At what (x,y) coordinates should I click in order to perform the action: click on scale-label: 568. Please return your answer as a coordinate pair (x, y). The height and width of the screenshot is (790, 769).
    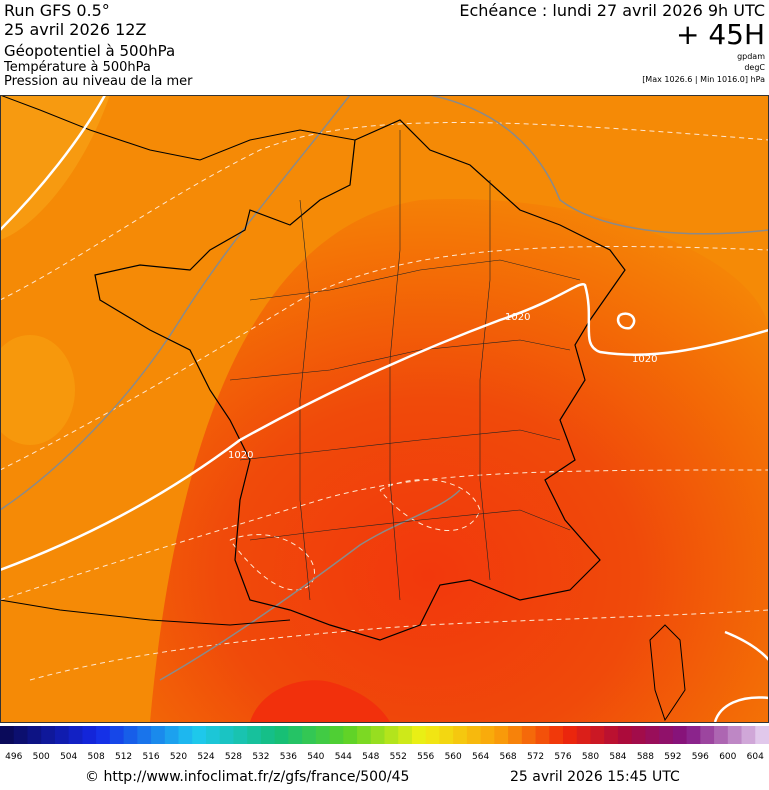
    Looking at the image, I should click on (507, 757).